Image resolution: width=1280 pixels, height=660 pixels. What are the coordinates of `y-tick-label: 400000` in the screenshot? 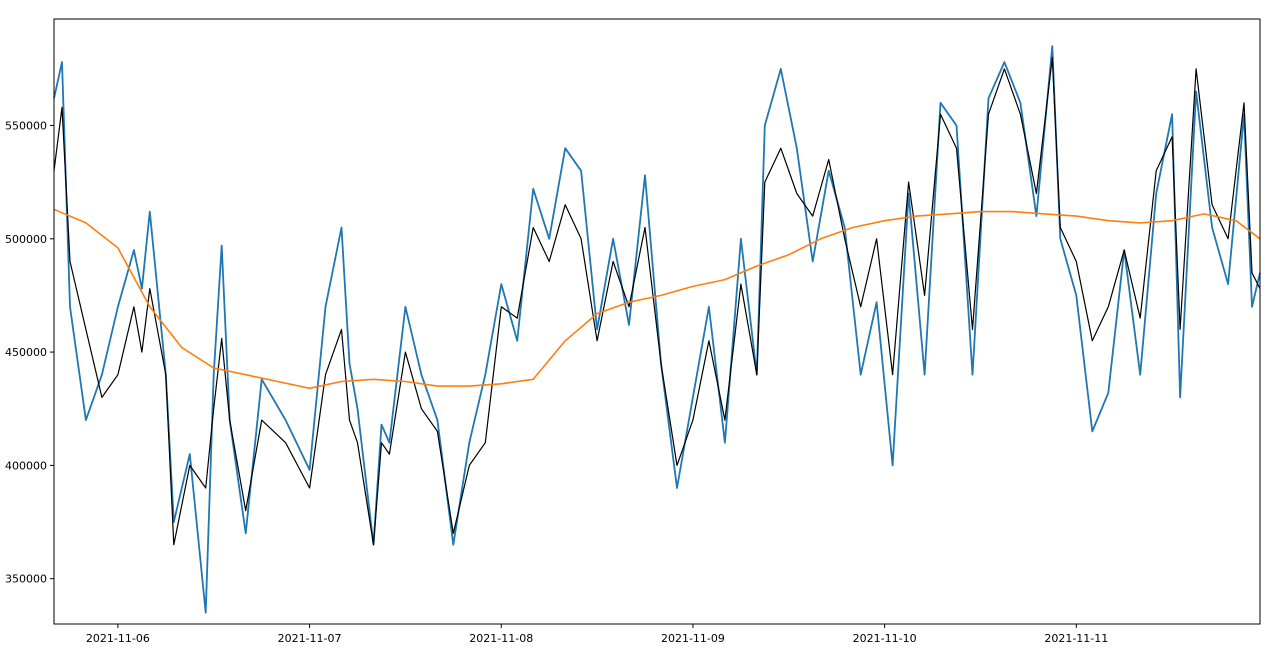 It's located at (26, 465).